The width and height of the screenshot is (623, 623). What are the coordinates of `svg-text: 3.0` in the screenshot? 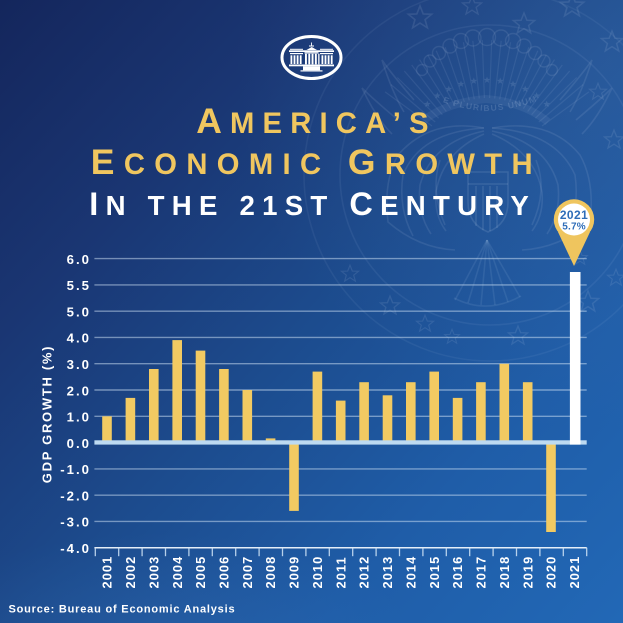 It's located at (79, 364).